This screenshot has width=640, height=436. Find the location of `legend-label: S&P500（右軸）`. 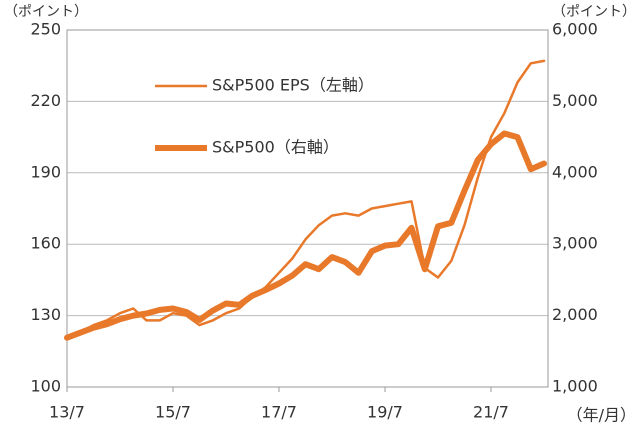

legend-label: S&P500（右軸） is located at coordinates (275, 147).